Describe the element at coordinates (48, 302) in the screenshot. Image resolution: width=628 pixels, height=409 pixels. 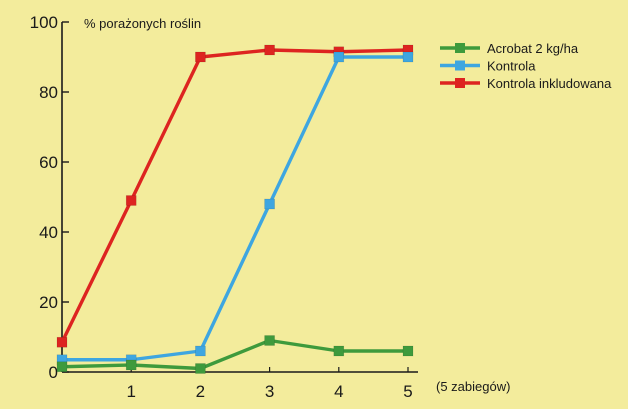
I see `y-tick-label: 20` at that location.